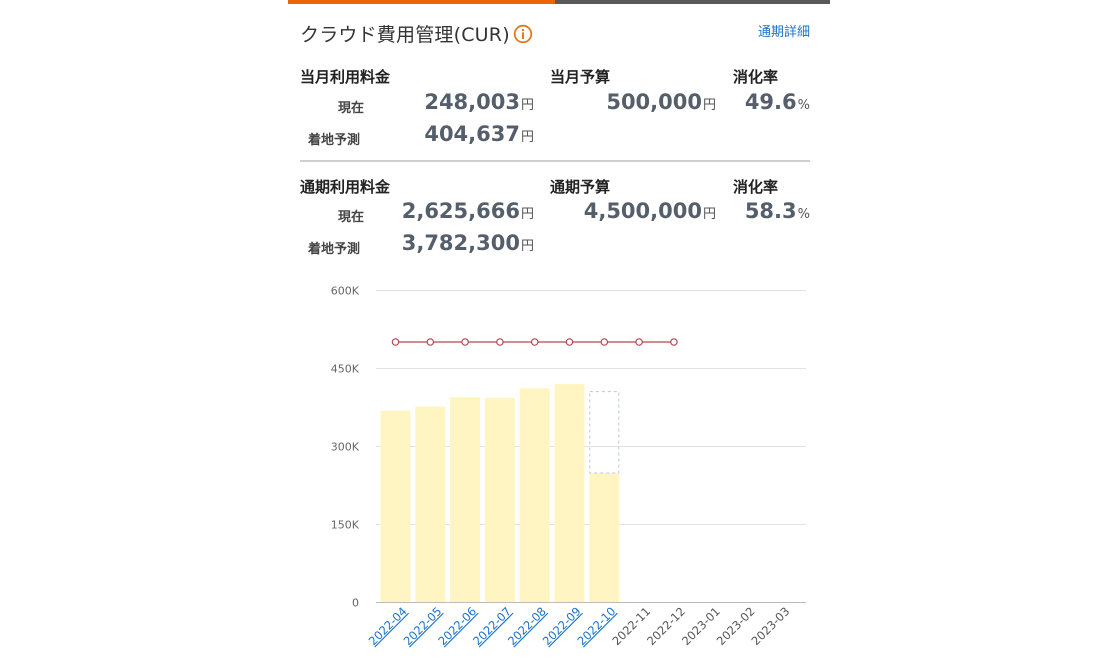 This screenshot has width=1120, height=660. Describe the element at coordinates (523, 34) in the screenshot. I see `info-icon` at that location.